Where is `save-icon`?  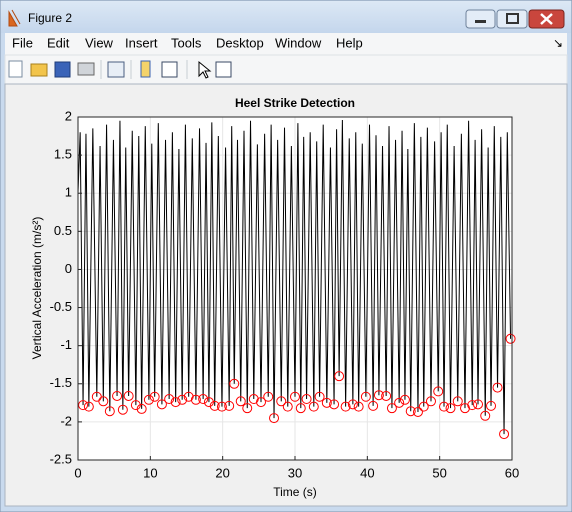 save-icon is located at coordinates (62, 69).